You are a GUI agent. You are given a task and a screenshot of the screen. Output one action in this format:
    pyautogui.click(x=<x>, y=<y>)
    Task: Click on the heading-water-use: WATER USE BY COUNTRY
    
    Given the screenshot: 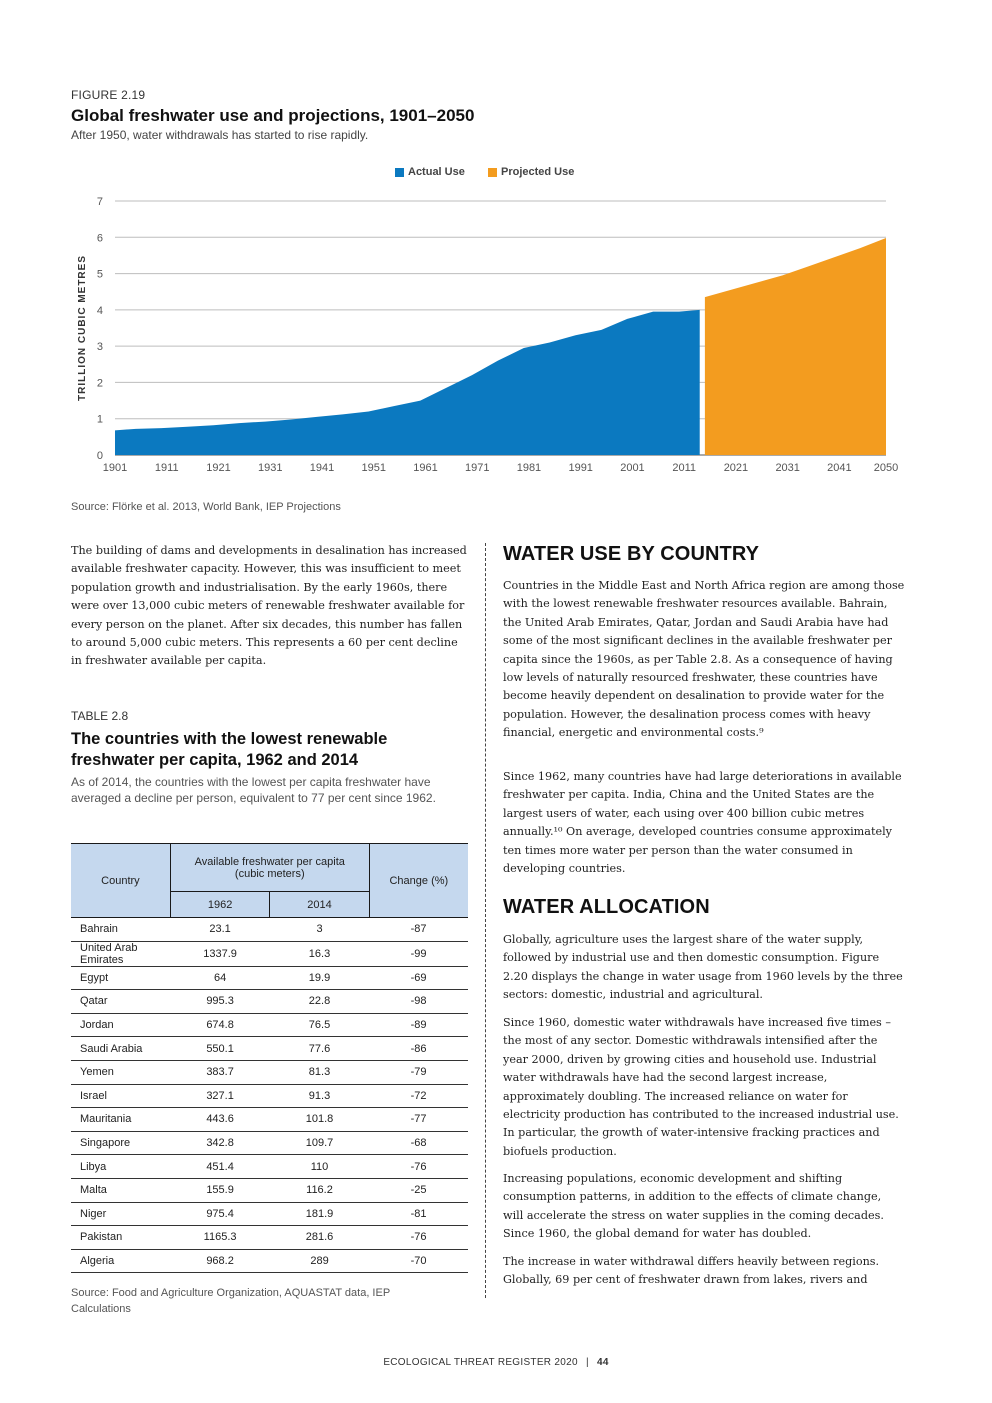 What is the action you would take?
    pyautogui.click(x=704, y=554)
    